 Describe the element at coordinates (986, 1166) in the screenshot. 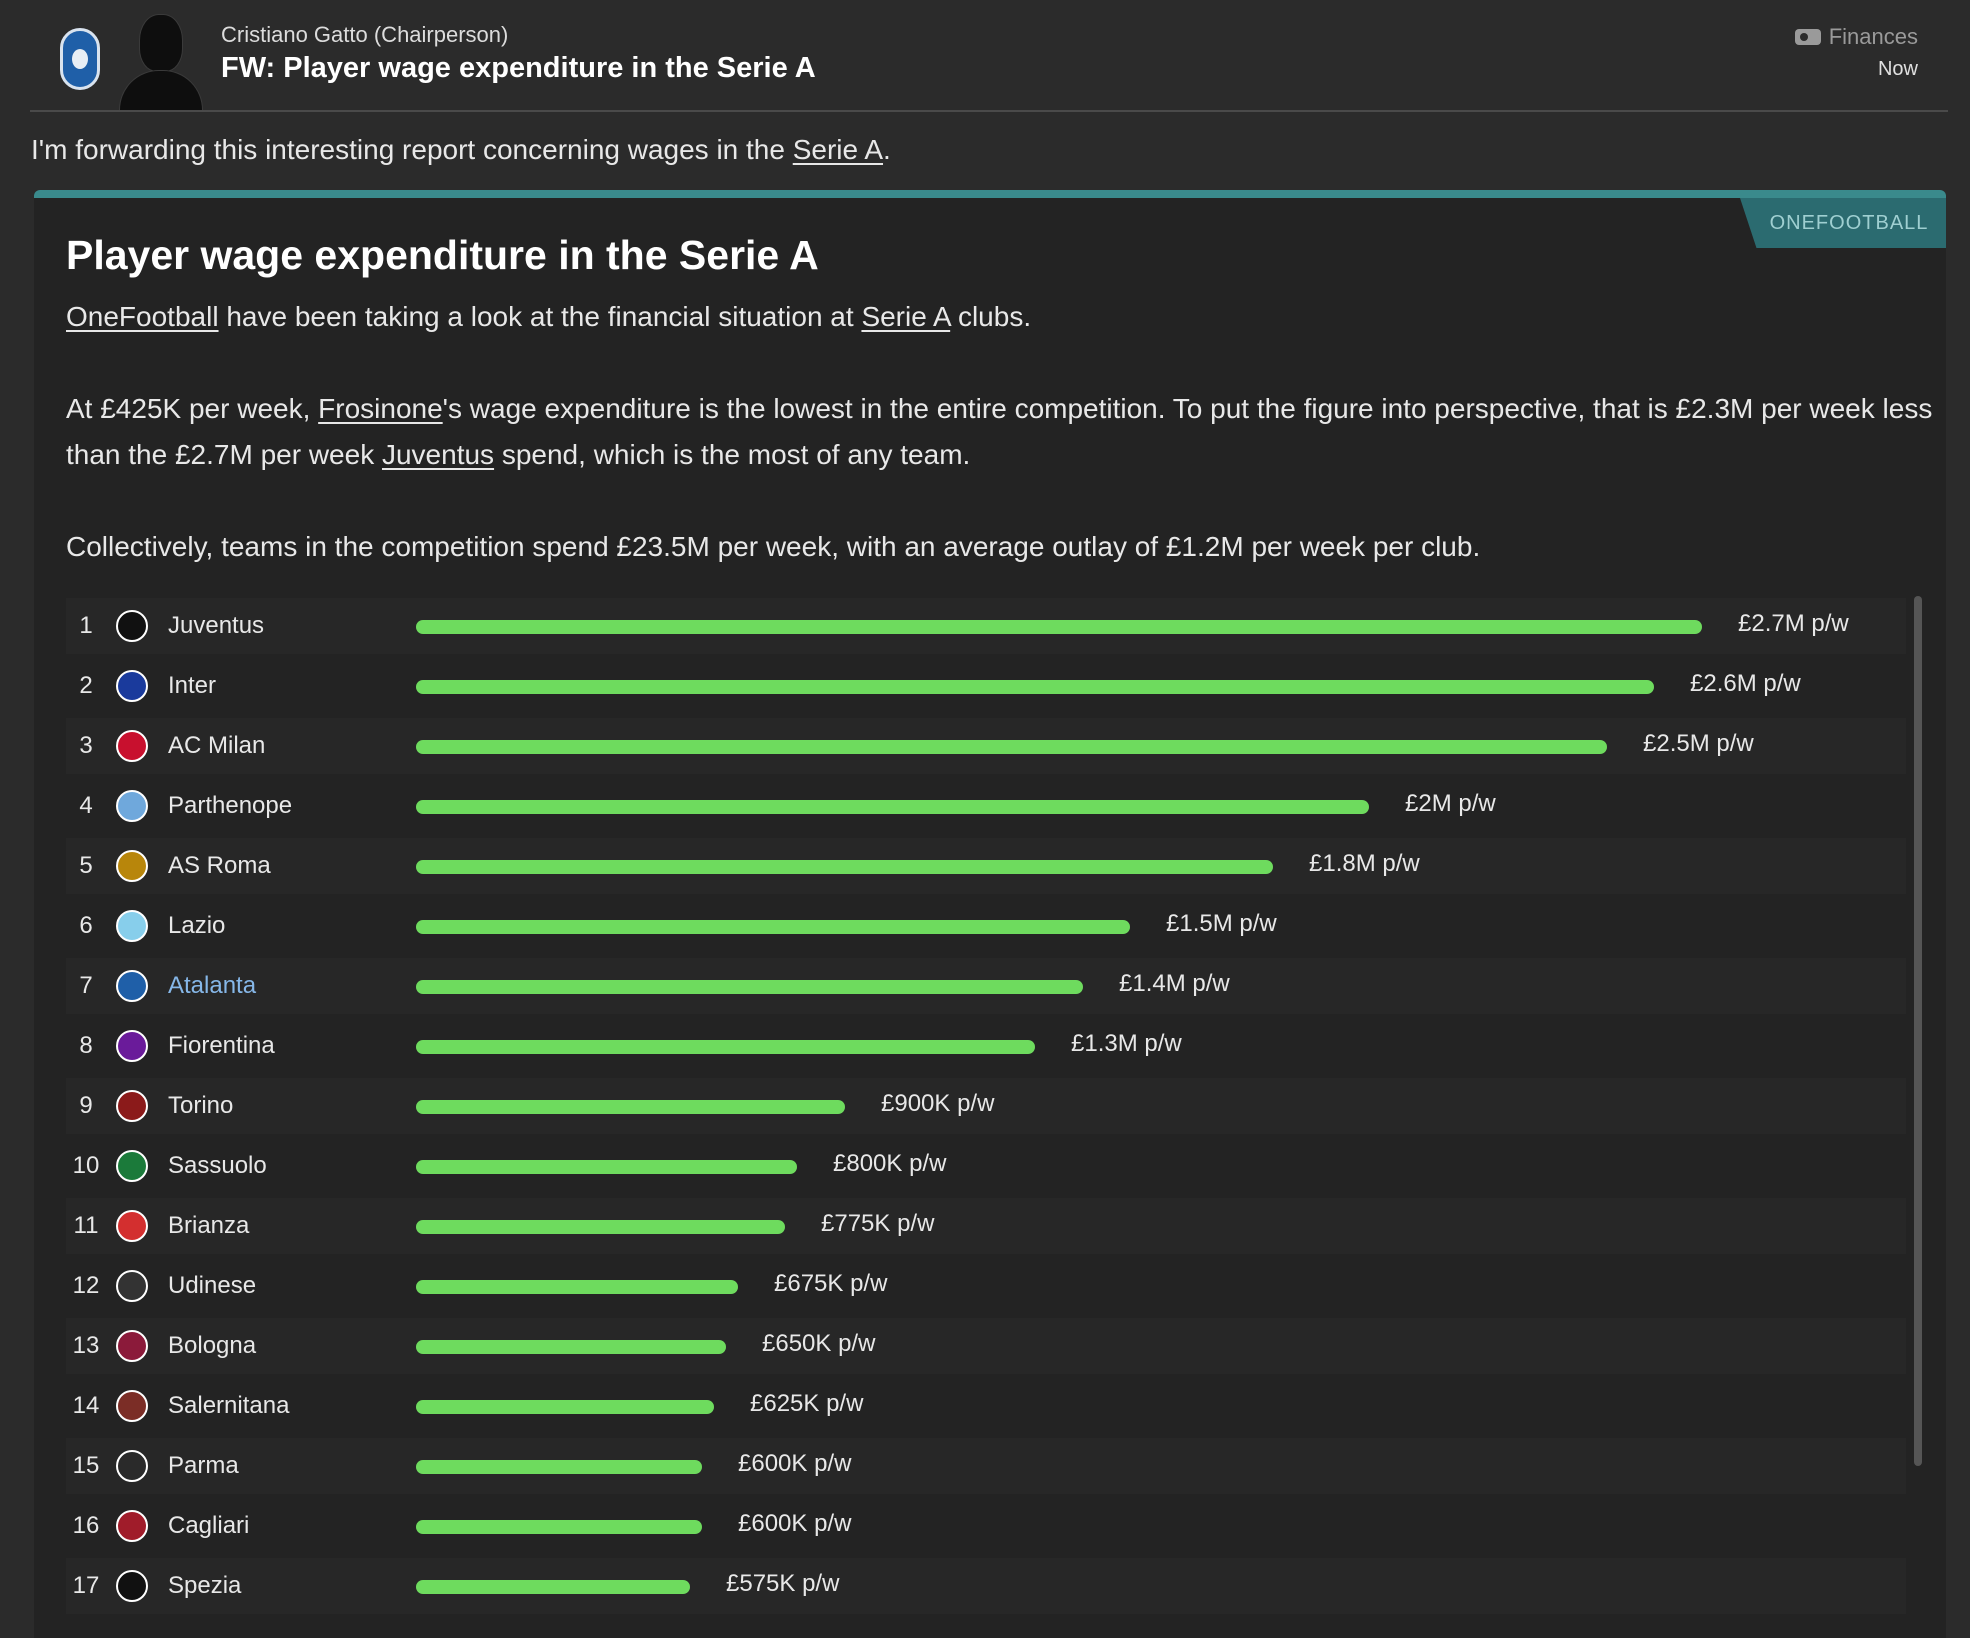

I see `table-row: 10 Sassuolo £800K p/w` at that location.